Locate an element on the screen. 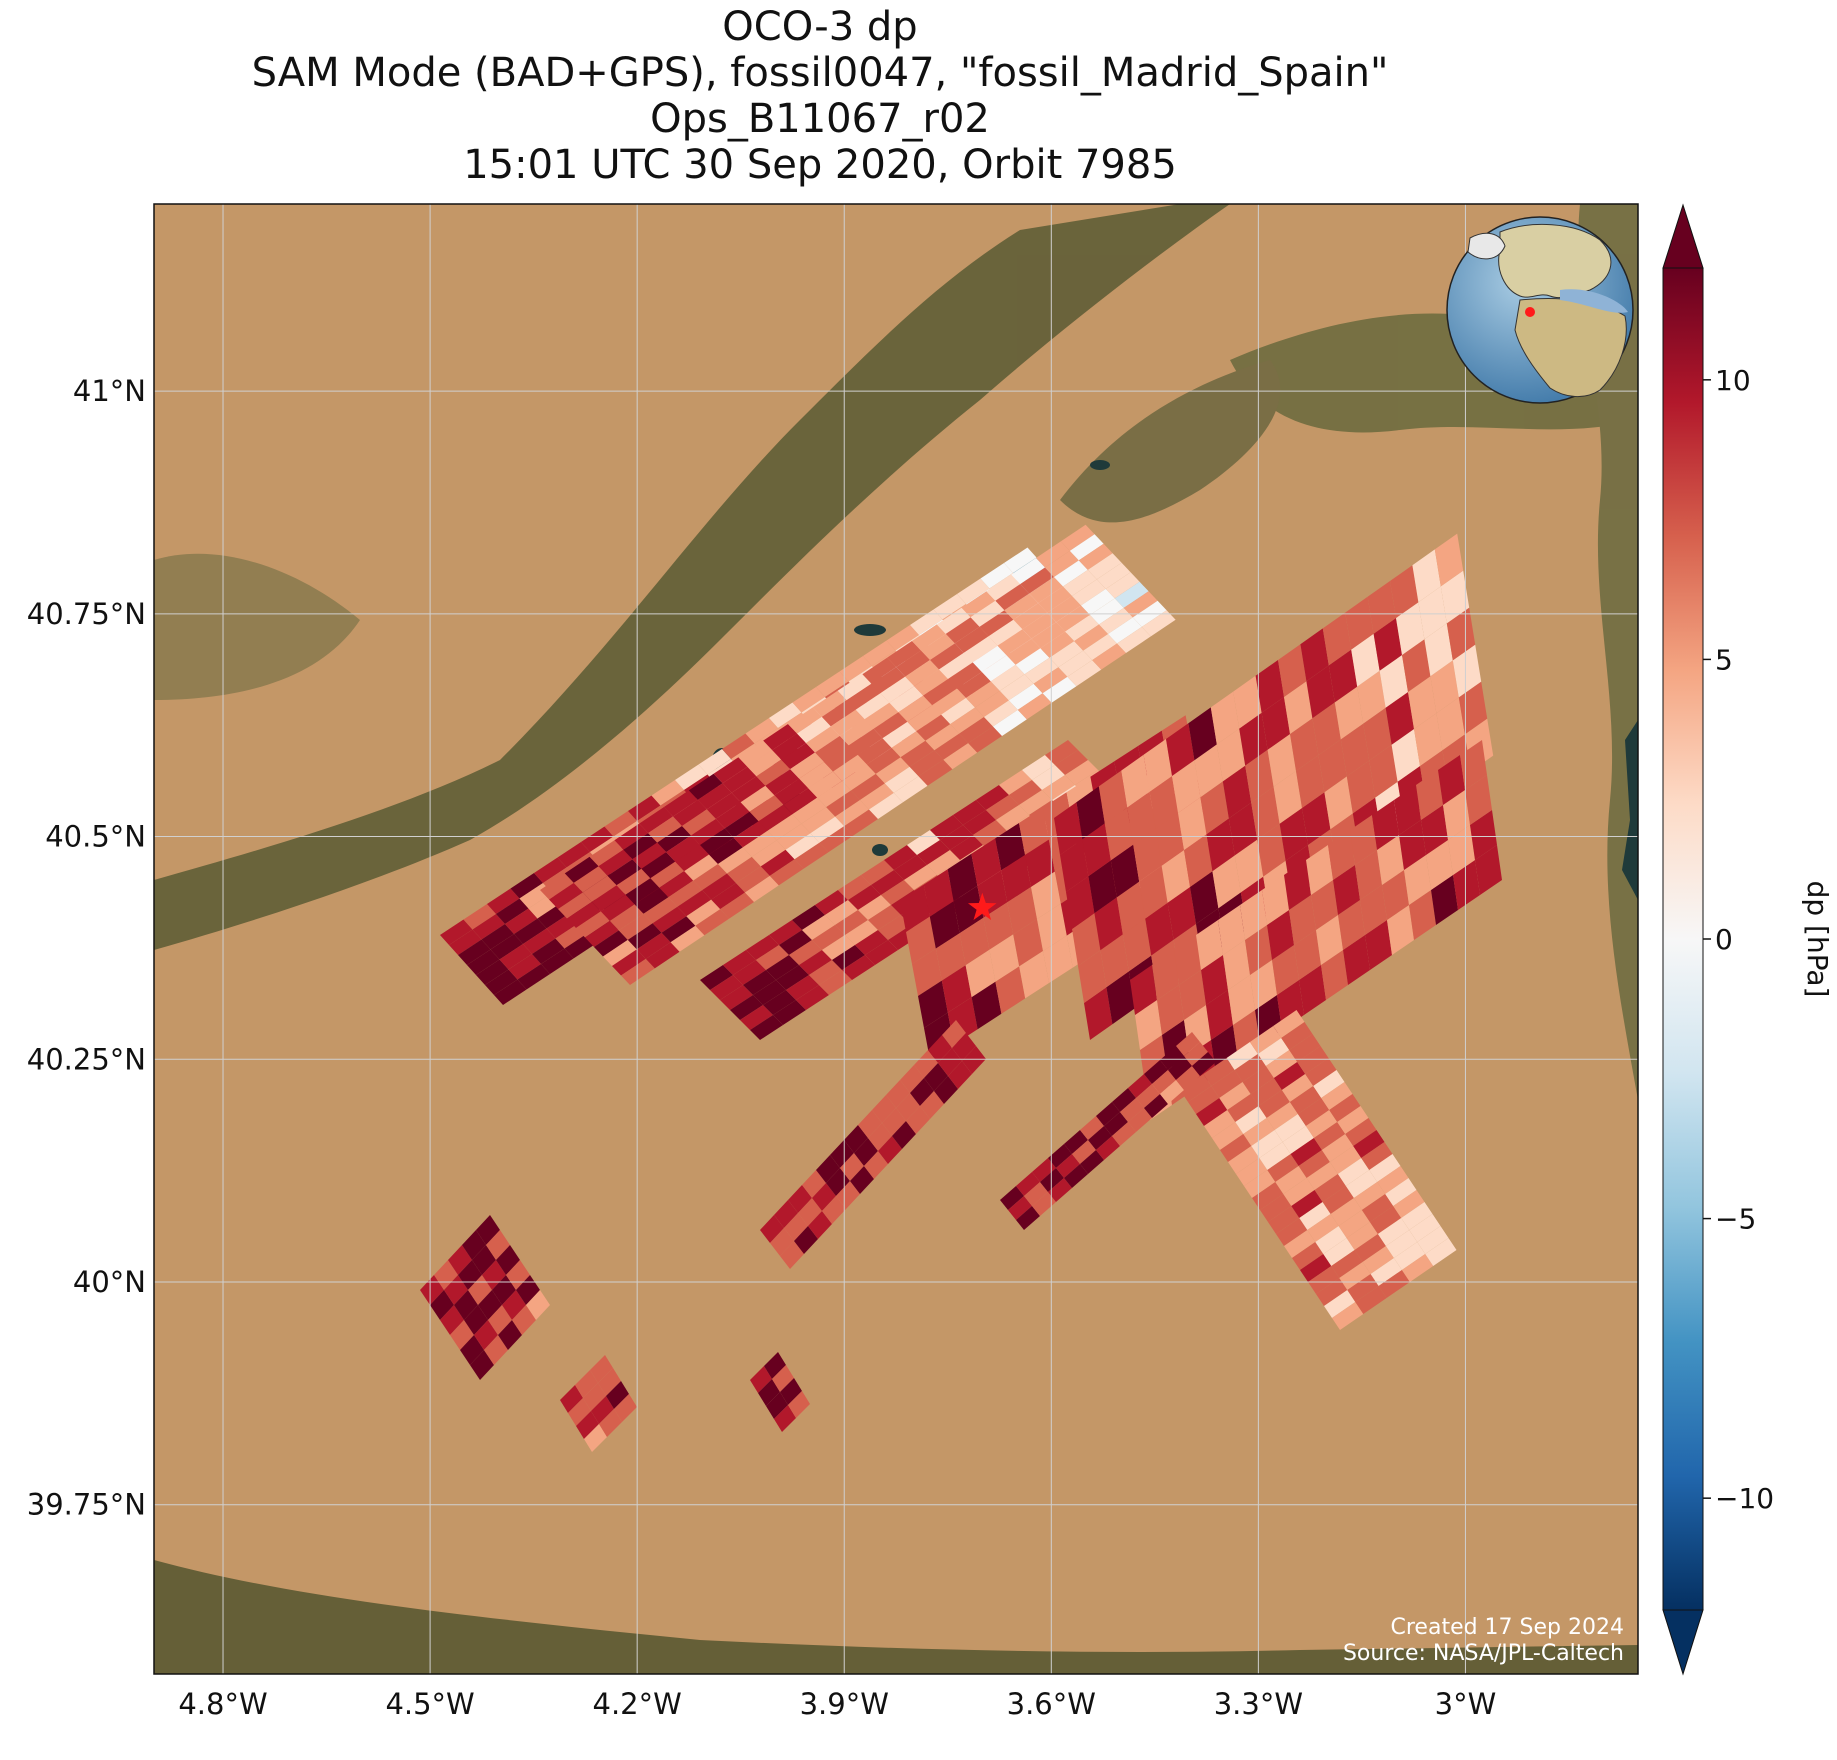 The width and height of the screenshot is (1837, 1760). lat-tick-label: 40.25°N is located at coordinates (86, 1059).